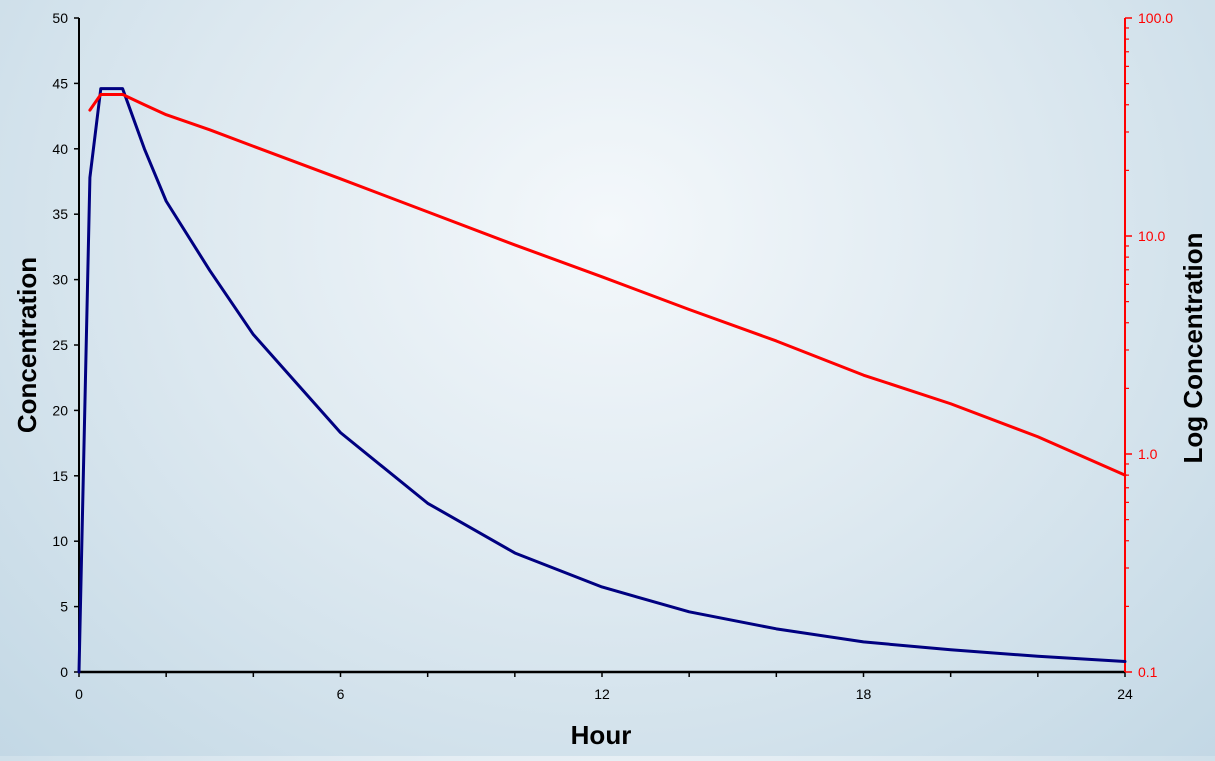 The image size is (1215, 761). Describe the element at coordinates (1125, 694) in the screenshot. I see `x-tick-label: 24` at that location.